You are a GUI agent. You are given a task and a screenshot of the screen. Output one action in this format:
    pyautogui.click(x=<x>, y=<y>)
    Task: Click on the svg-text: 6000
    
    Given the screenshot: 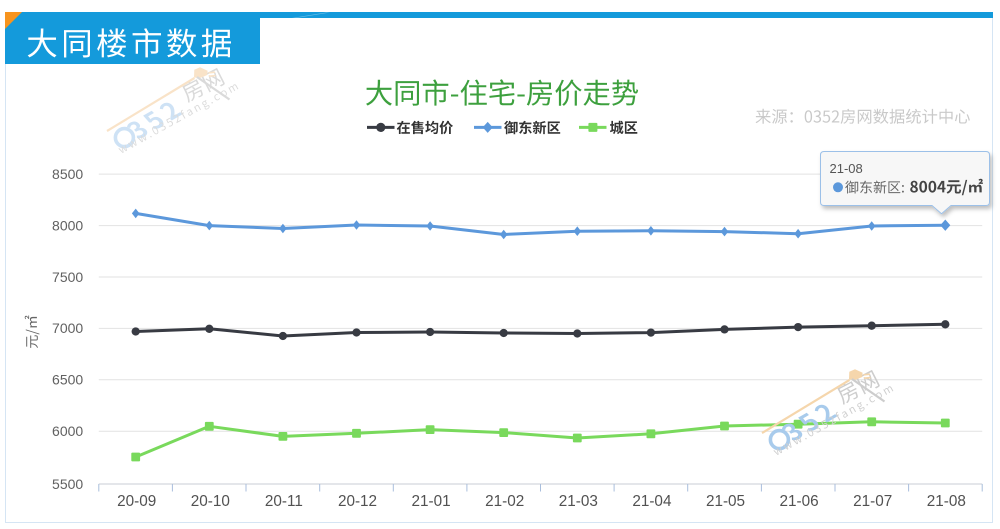 What is the action you would take?
    pyautogui.click(x=67, y=431)
    